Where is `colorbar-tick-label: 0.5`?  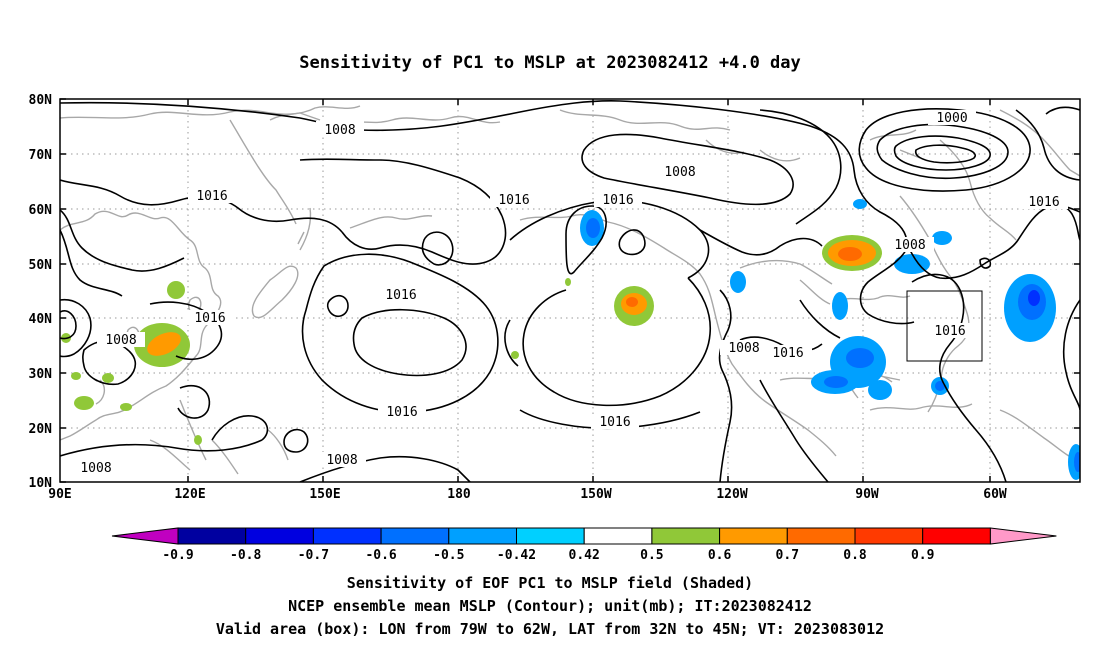 colorbar-tick-label: 0.5 is located at coordinates (651, 555).